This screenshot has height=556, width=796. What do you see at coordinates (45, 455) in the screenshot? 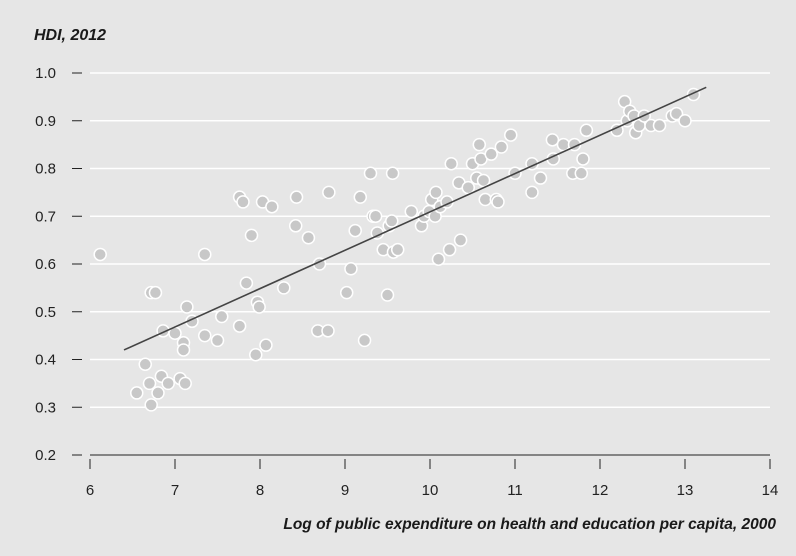
I see `y-tick-label: 0.2` at bounding box center [45, 455].